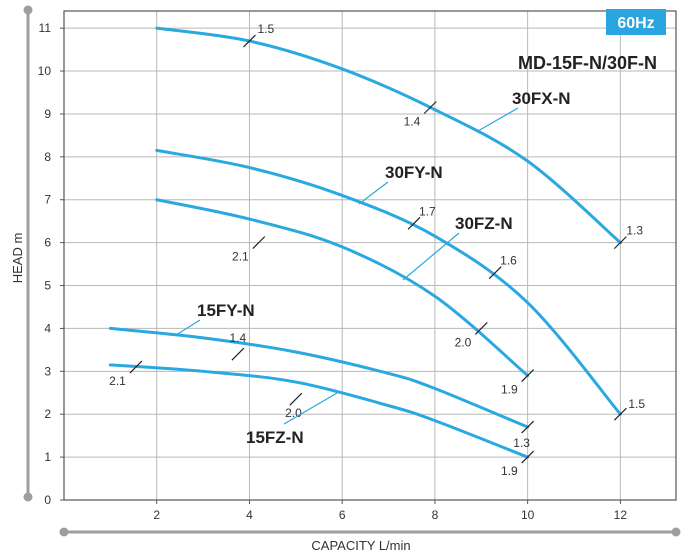 The height and width of the screenshot is (557, 691). I want to click on efficiency-label: 1.7, so click(427, 211).